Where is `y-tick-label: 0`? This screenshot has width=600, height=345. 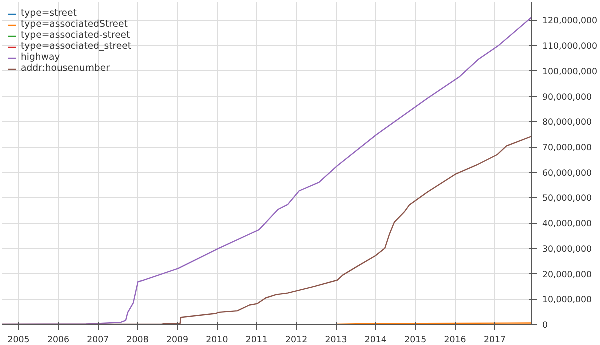
y-tick-label: 0 is located at coordinates (545, 326).